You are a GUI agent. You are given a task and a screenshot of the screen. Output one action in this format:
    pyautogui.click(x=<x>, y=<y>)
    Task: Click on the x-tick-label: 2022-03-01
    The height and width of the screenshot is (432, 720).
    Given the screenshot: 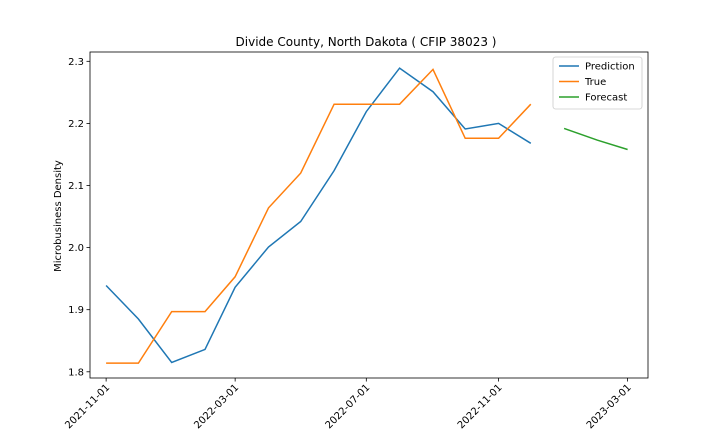 What is the action you would take?
    pyautogui.click(x=216, y=406)
    